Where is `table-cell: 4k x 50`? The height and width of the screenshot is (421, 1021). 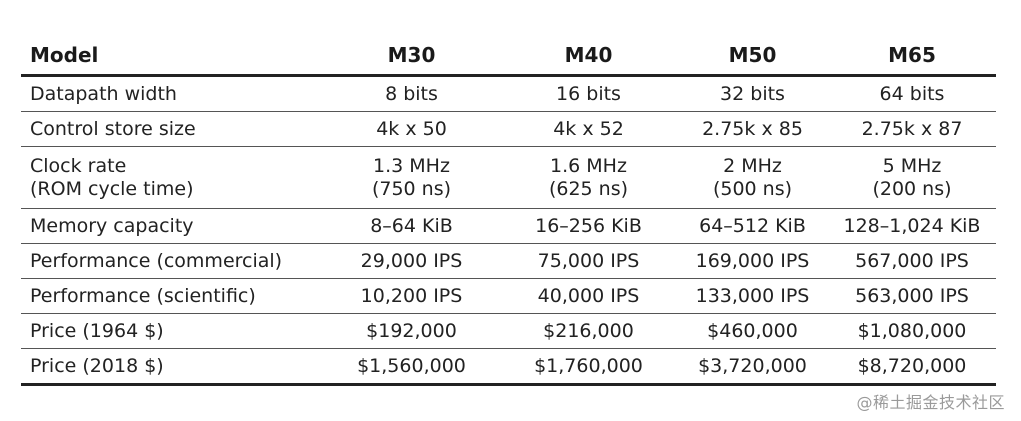
table-cell: 4k x 50 is located at coordinates (411, 129).